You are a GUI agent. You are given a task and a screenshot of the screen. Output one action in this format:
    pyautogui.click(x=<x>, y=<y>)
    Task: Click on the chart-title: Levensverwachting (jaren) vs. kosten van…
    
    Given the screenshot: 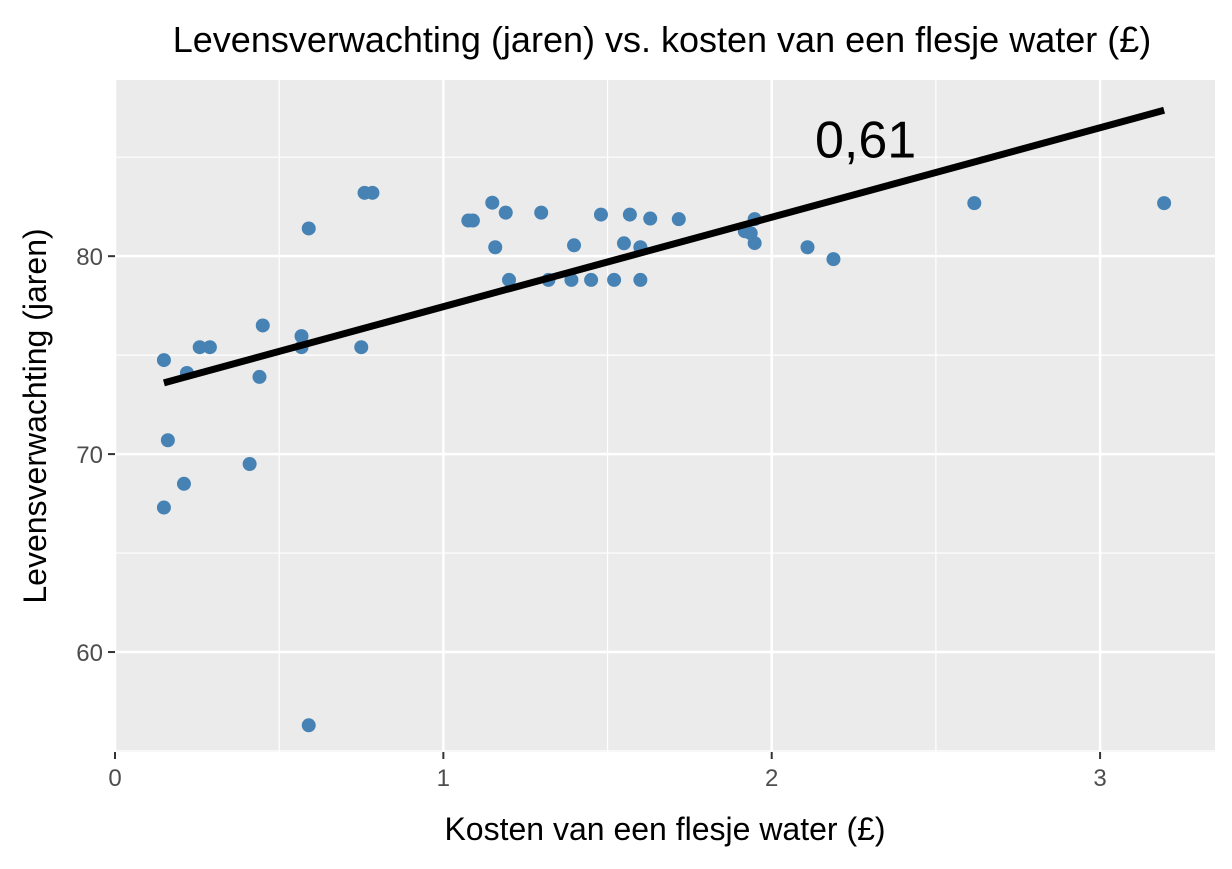 What is the action you would take?
    pyautogui.click(x=662, y=39)
    